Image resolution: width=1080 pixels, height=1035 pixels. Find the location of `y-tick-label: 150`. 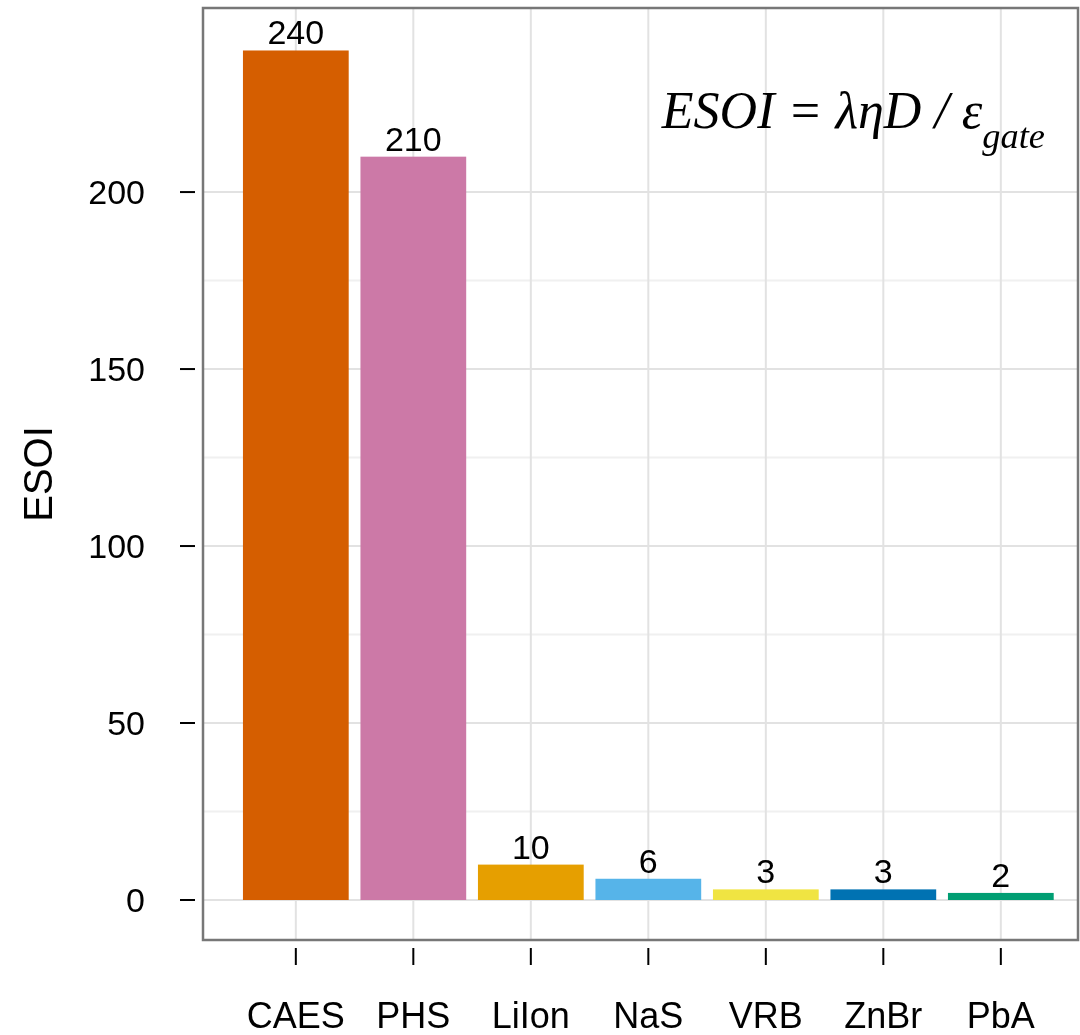

y-tick-label: 150 is located at coordinates (116, 368).